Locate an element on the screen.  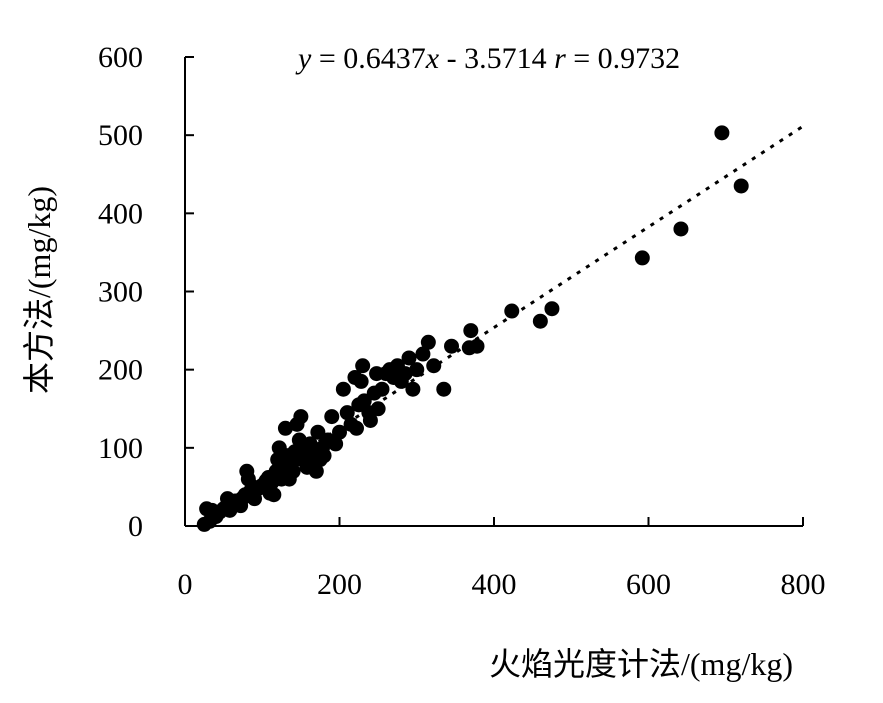
x-tick-label: 200 is located at coordinates (339, 584).